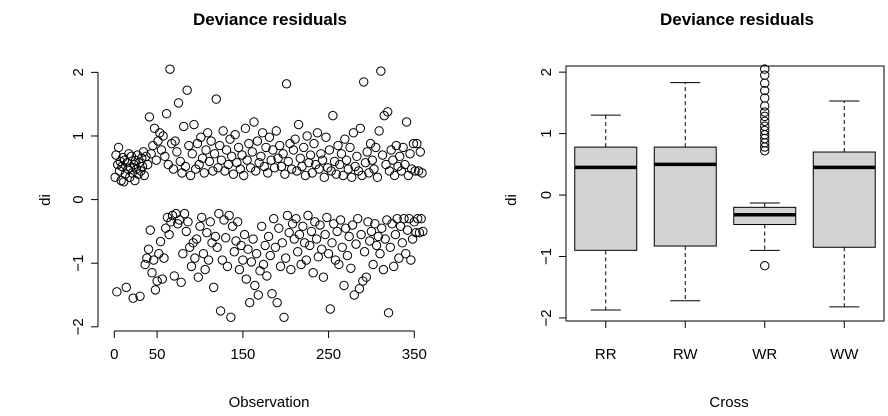  I want to click on scatter-x-tick-label: 150, so click(242, 354).